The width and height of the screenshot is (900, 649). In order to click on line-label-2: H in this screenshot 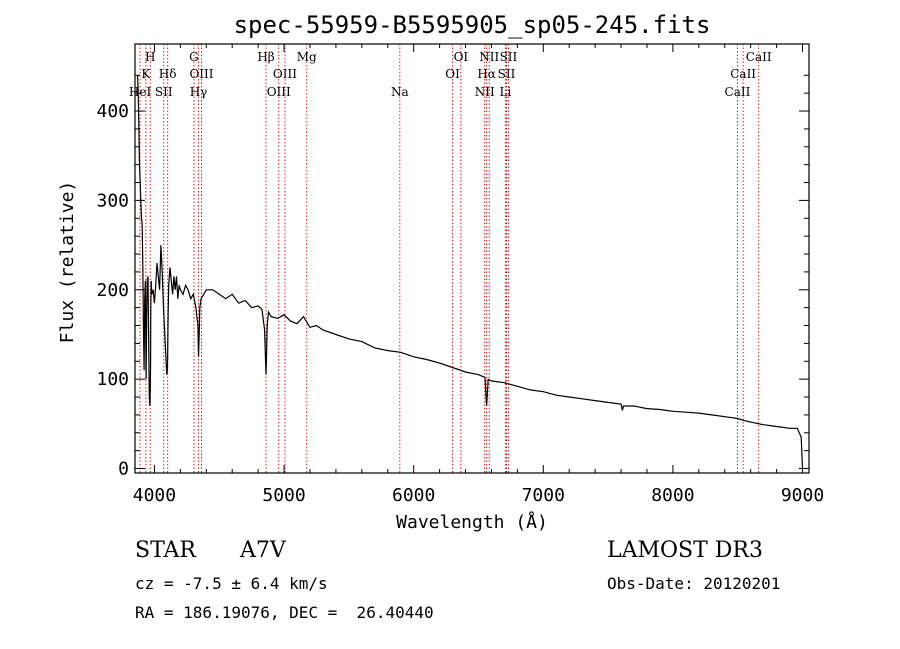, I will do `click(150, 57)`.